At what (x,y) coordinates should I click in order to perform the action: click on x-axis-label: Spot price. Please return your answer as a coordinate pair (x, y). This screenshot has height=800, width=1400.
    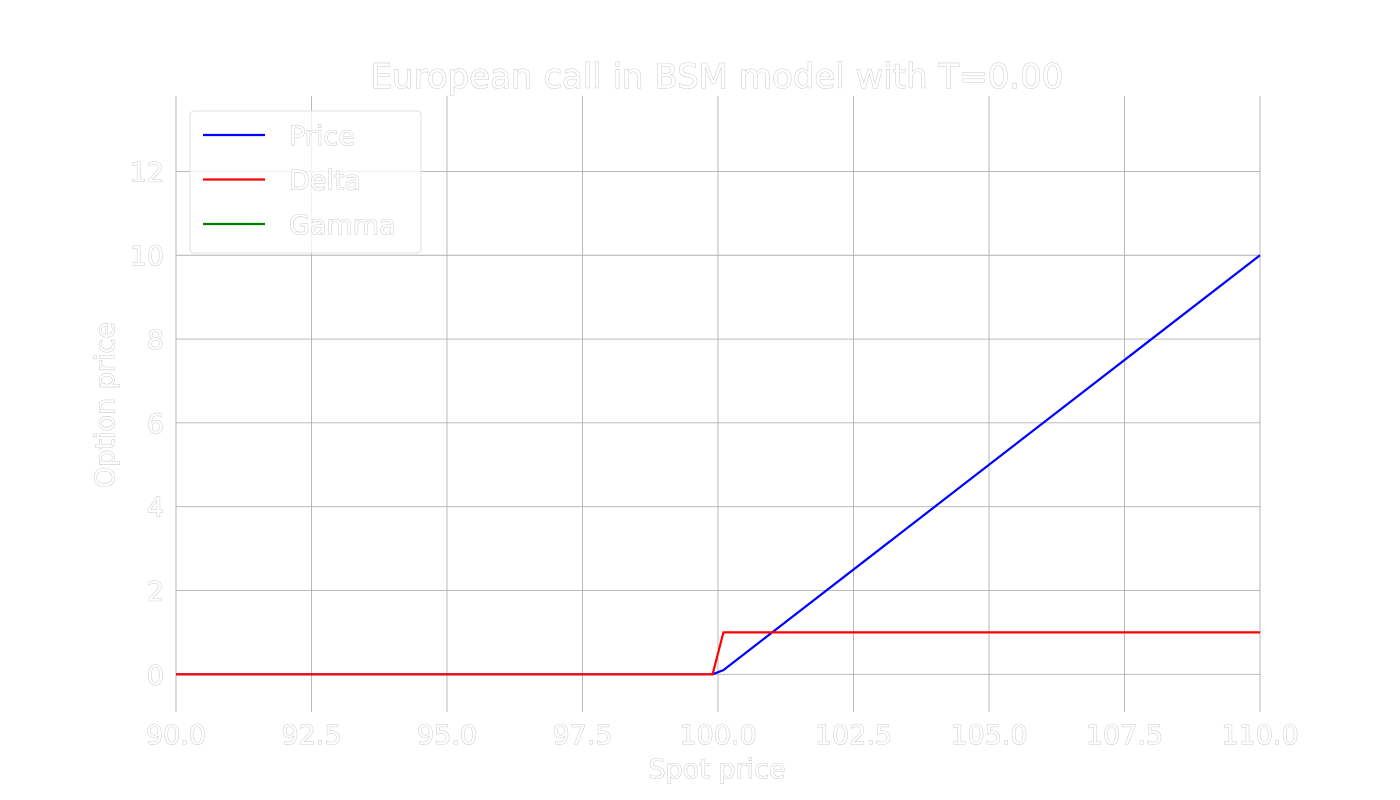
    Looking at the image, I should click on (716, 769).